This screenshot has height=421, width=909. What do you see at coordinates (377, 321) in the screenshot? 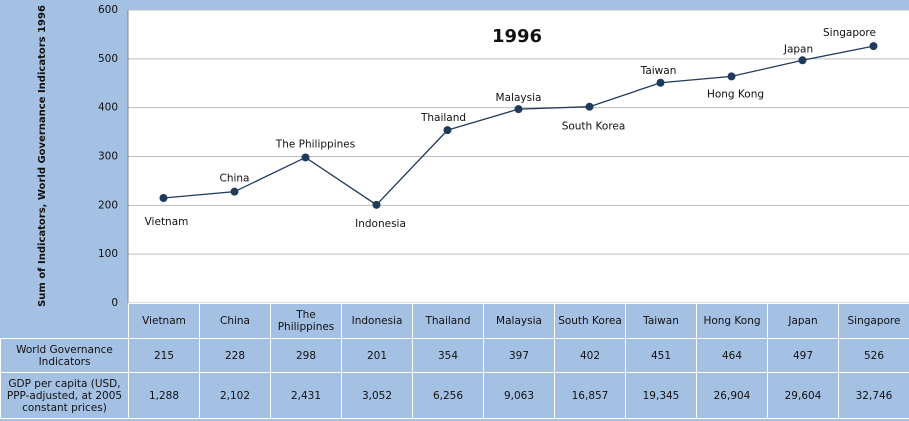
I see `category-cell: Indonesia` at bounding box center [377, 321].